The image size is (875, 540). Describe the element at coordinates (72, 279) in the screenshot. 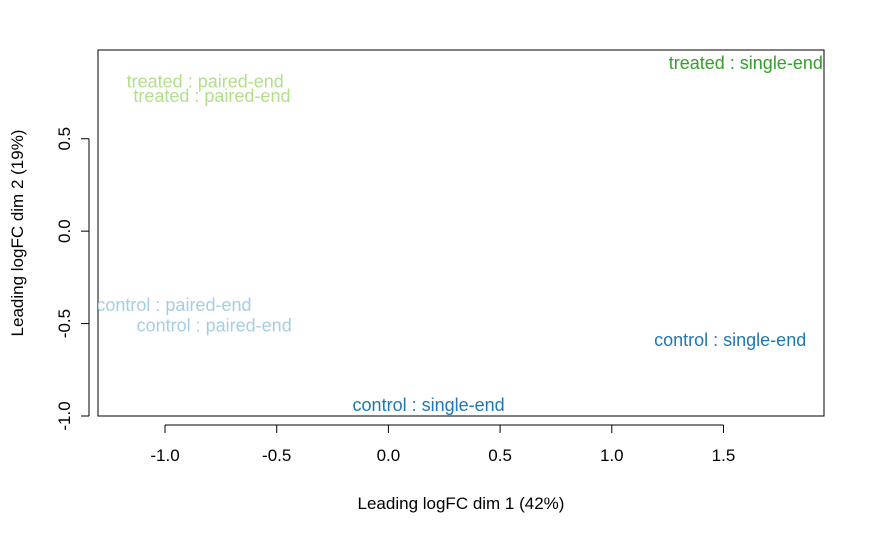

I see `y-axis: -1.0 -0.5 0.0 0.5` at that location.